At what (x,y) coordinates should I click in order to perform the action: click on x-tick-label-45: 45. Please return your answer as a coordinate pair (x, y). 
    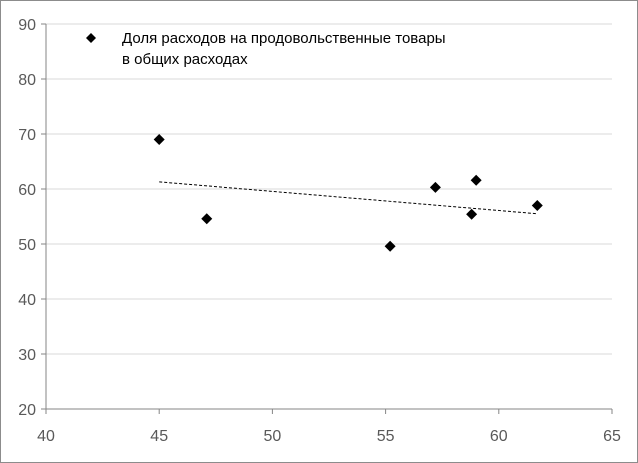
    Looking at the image, I should click on (159, 436).